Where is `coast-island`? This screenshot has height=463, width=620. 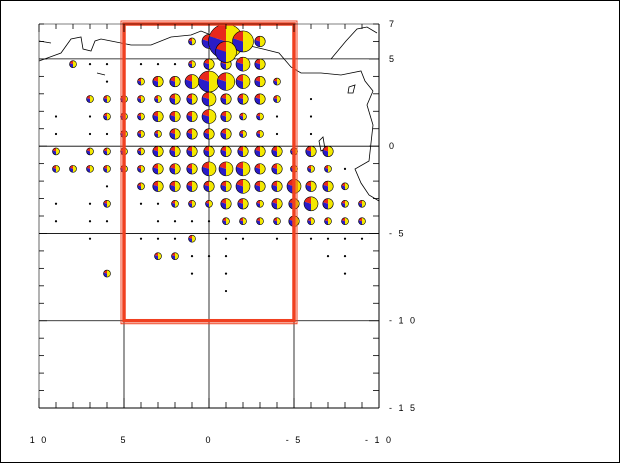 coast-island is located at coordinates (351, 89).